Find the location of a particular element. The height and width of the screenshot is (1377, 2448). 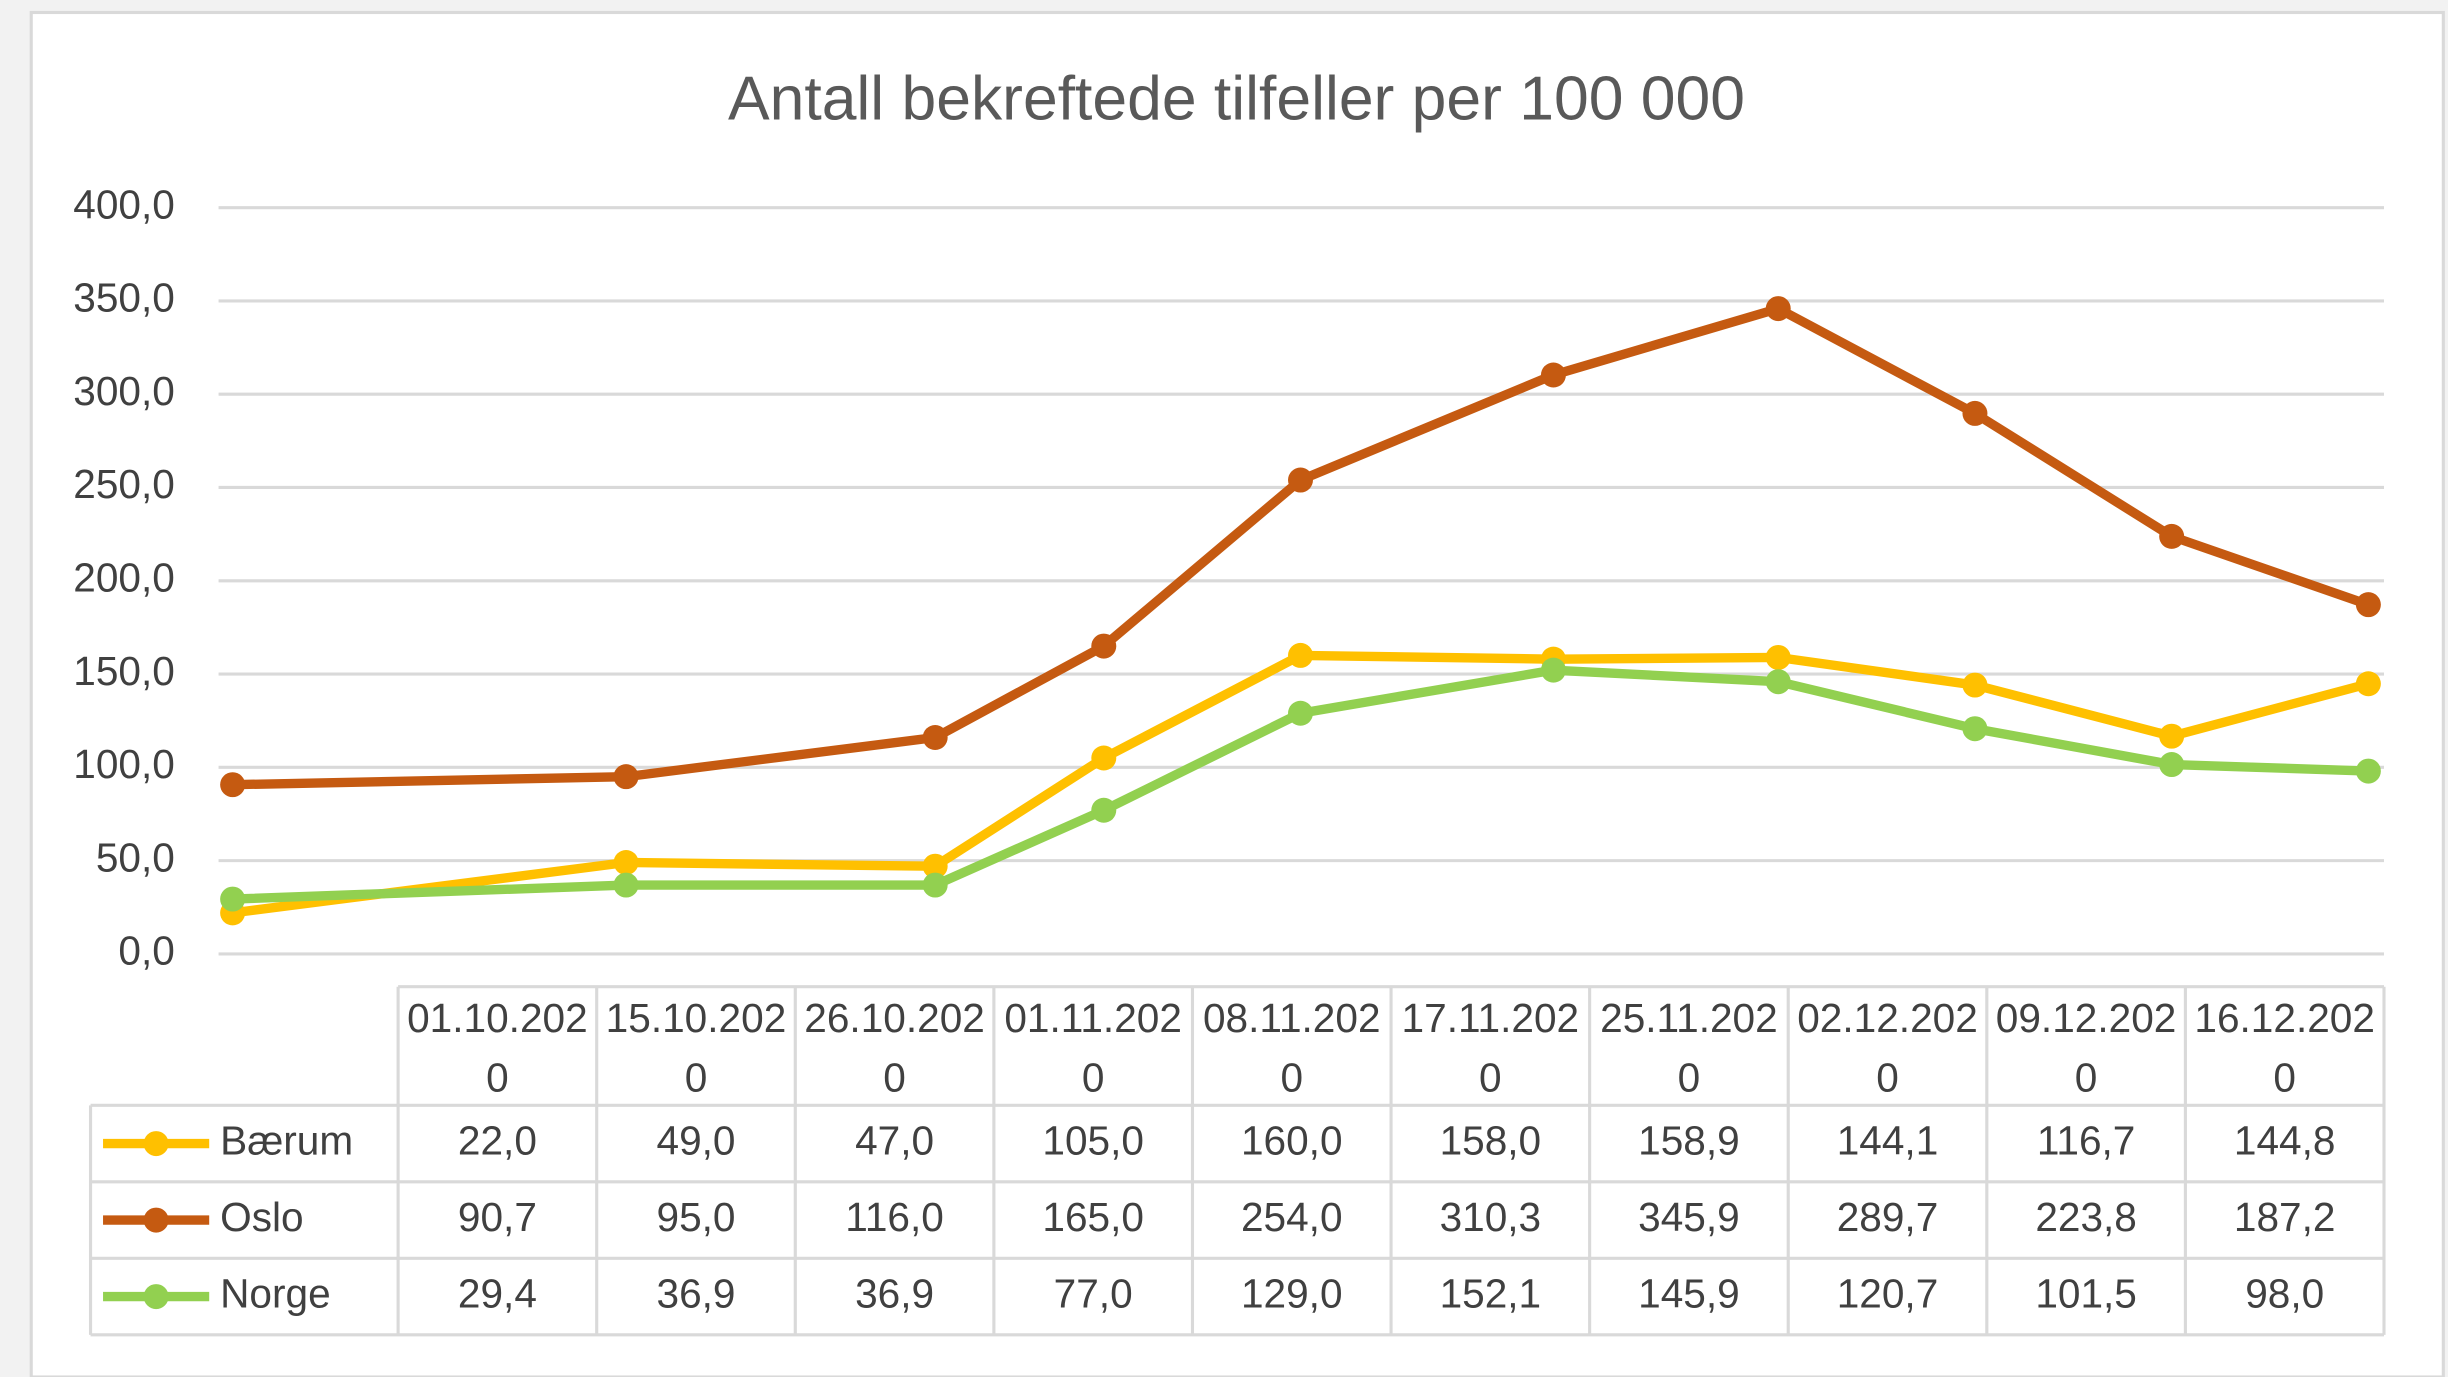

y-tick-label: 250,0 is located at coordinates (124, 484).